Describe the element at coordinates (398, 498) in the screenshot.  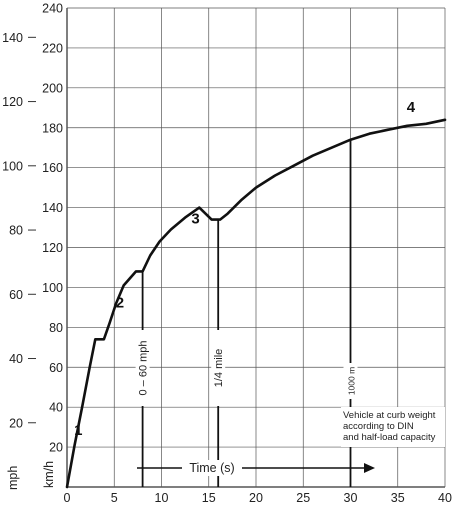
I see `x-tick-label: 35` at that location.